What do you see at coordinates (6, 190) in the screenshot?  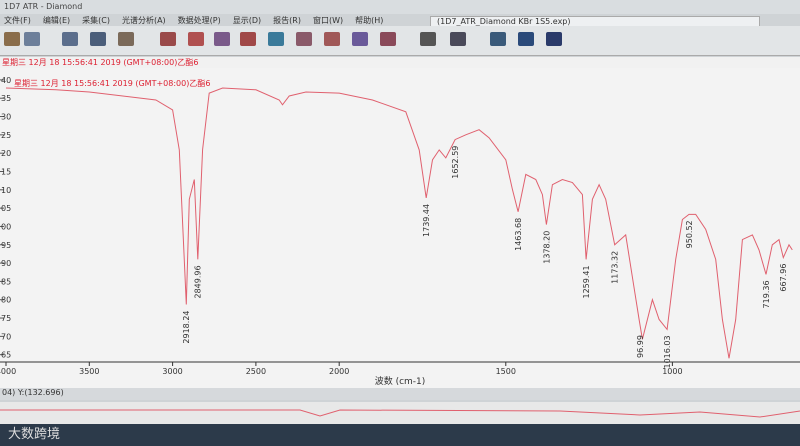 I see `y-tick-label: 10` at bounding box center [6, 190].